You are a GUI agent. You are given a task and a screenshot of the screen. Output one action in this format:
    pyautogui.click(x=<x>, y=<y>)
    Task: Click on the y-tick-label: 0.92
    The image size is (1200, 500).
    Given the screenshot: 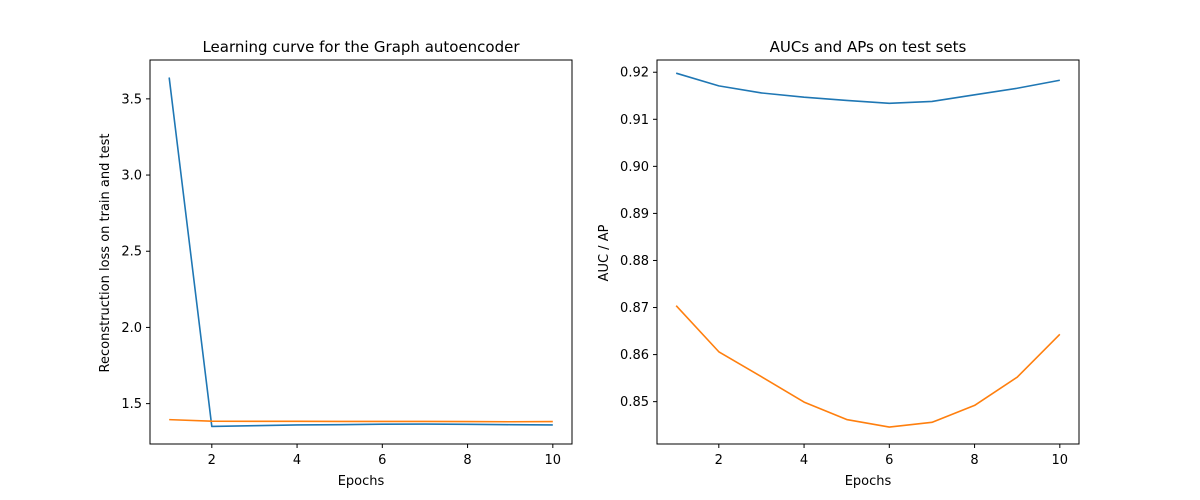 What is the action you would take?
    pyautogui.click(x=634, y=73)
    